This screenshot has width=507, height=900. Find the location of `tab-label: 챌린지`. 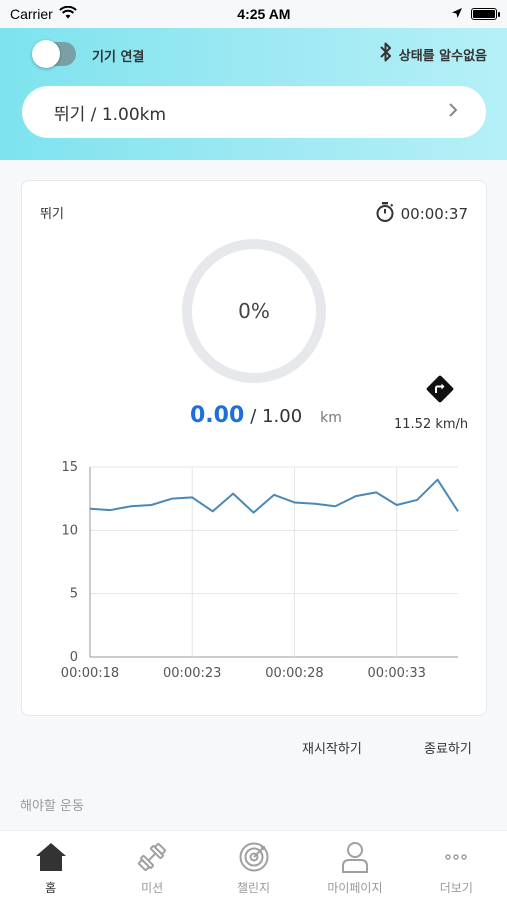

tab-label: 챌린지 is located at coordinates (253, 888).